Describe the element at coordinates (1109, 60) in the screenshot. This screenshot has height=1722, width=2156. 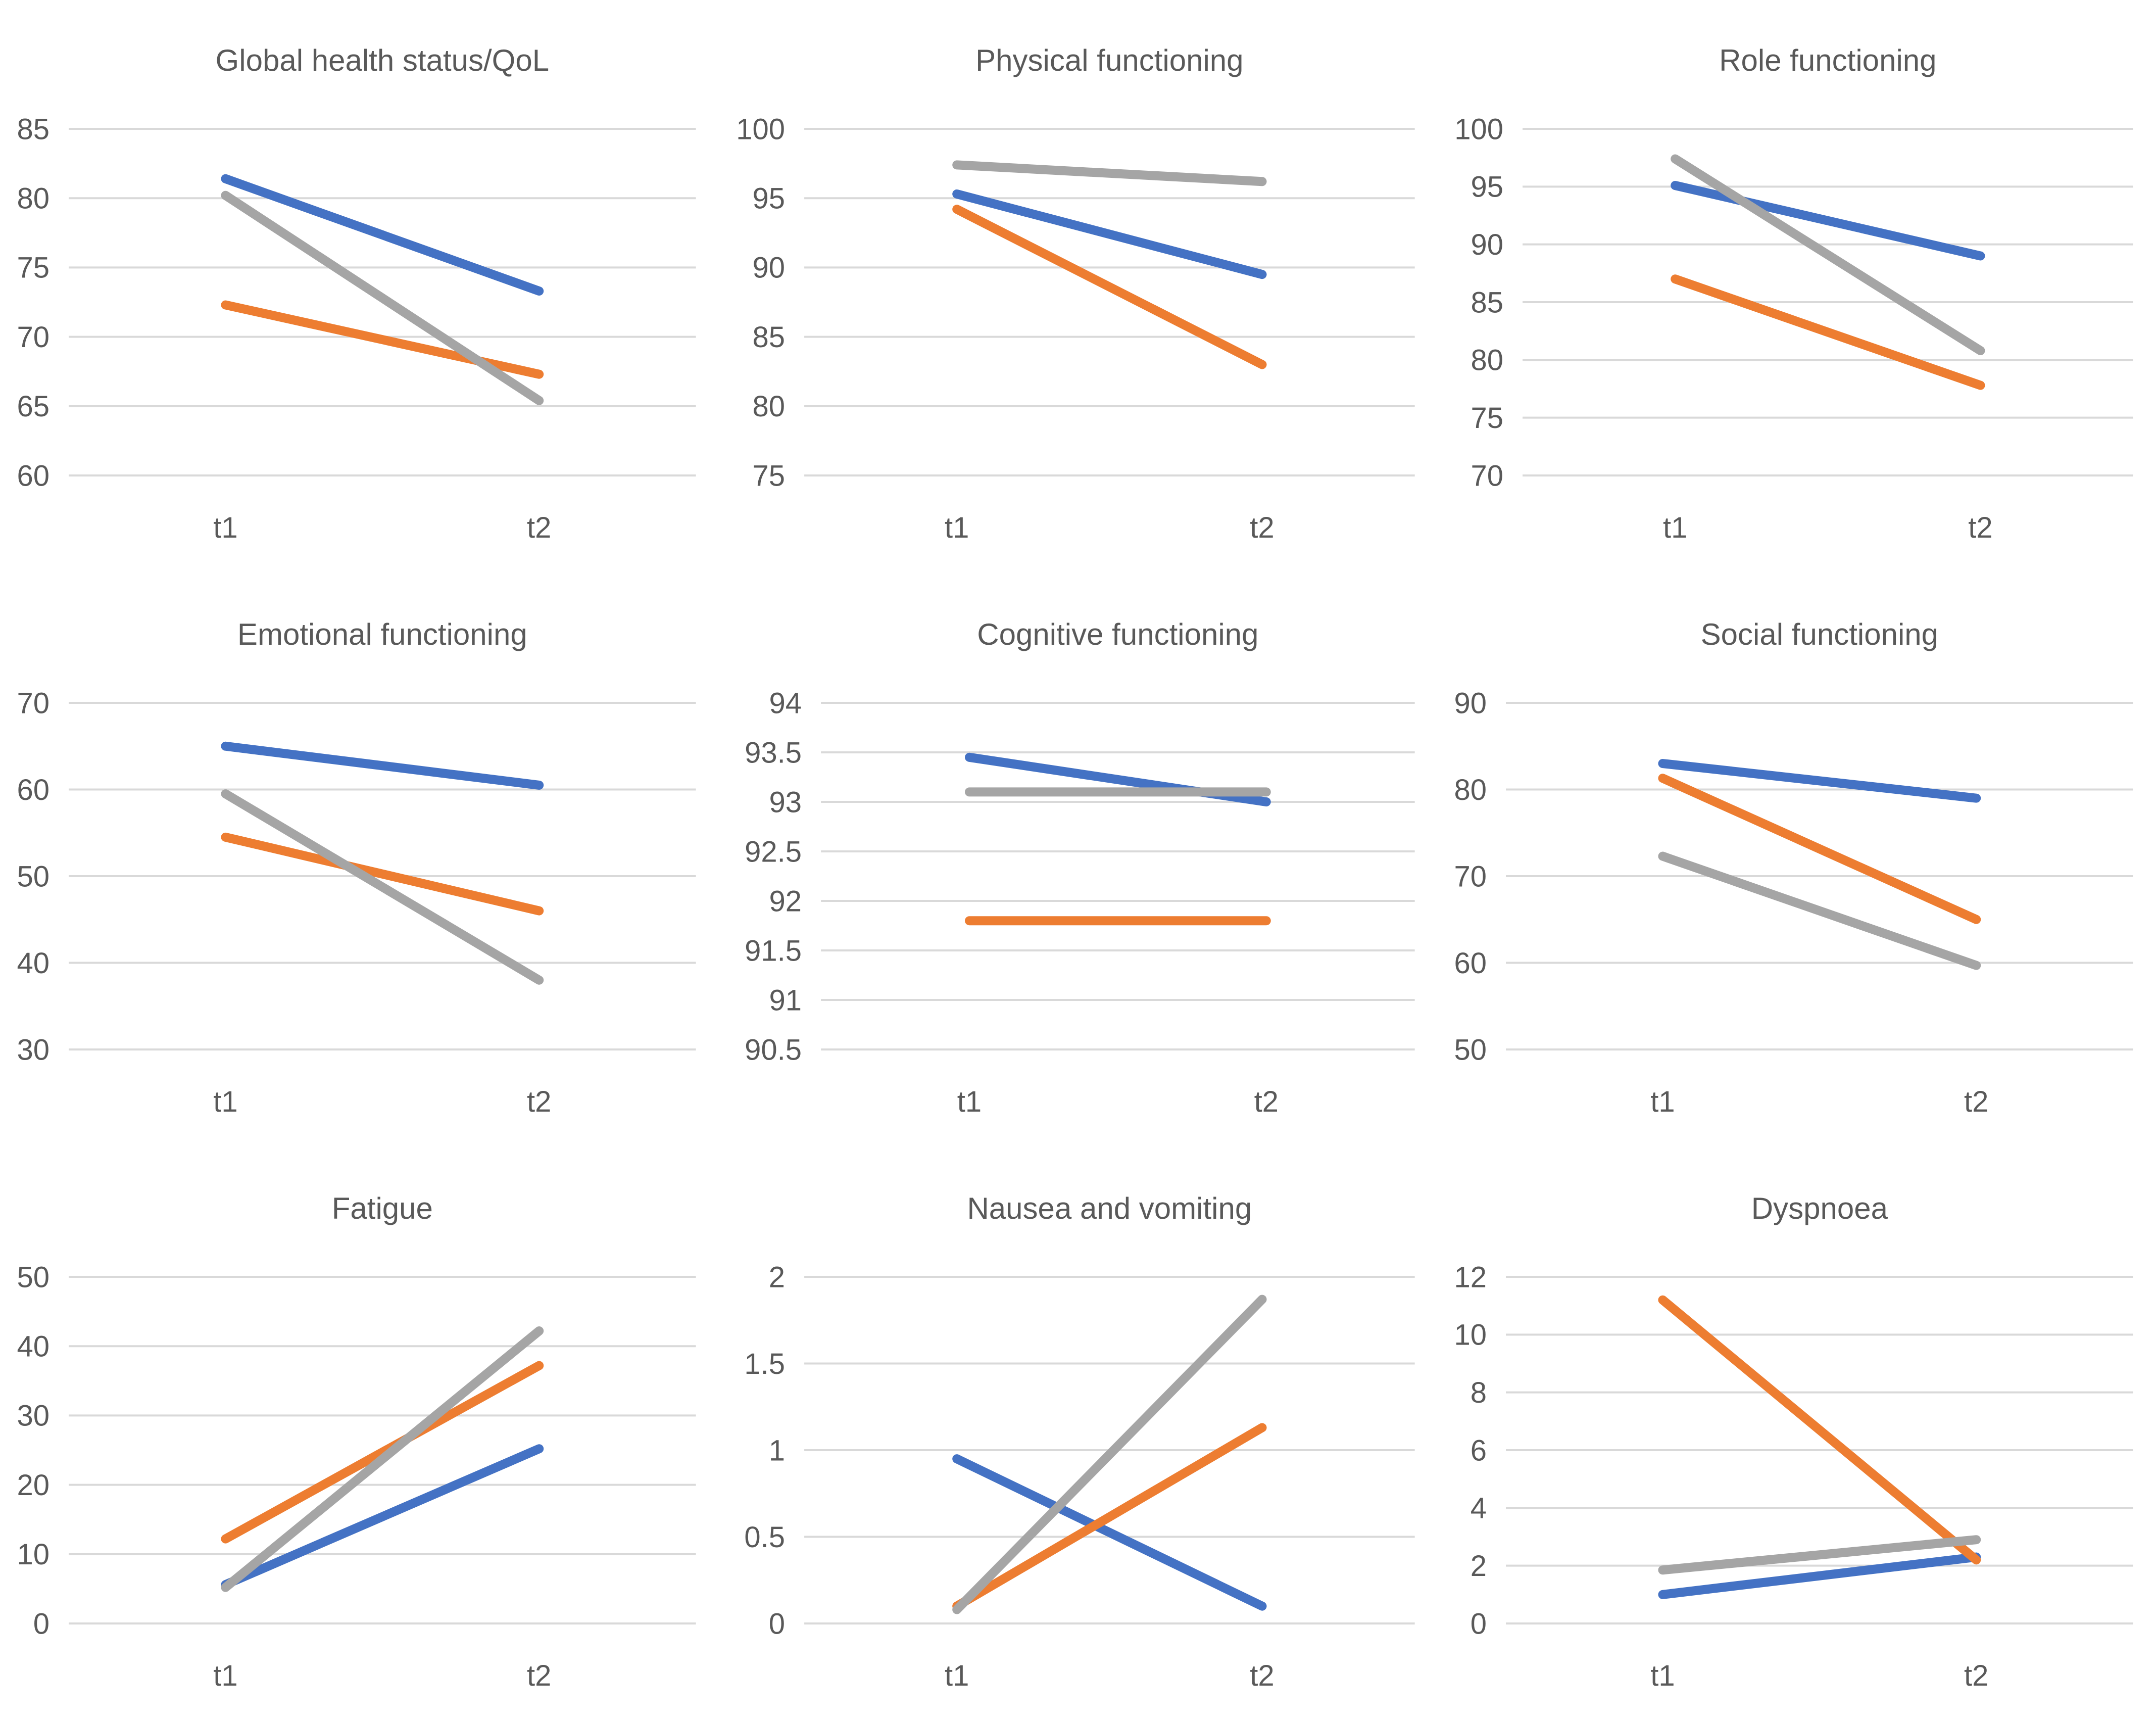
I see `chart-title: Physical functioning` at that location.